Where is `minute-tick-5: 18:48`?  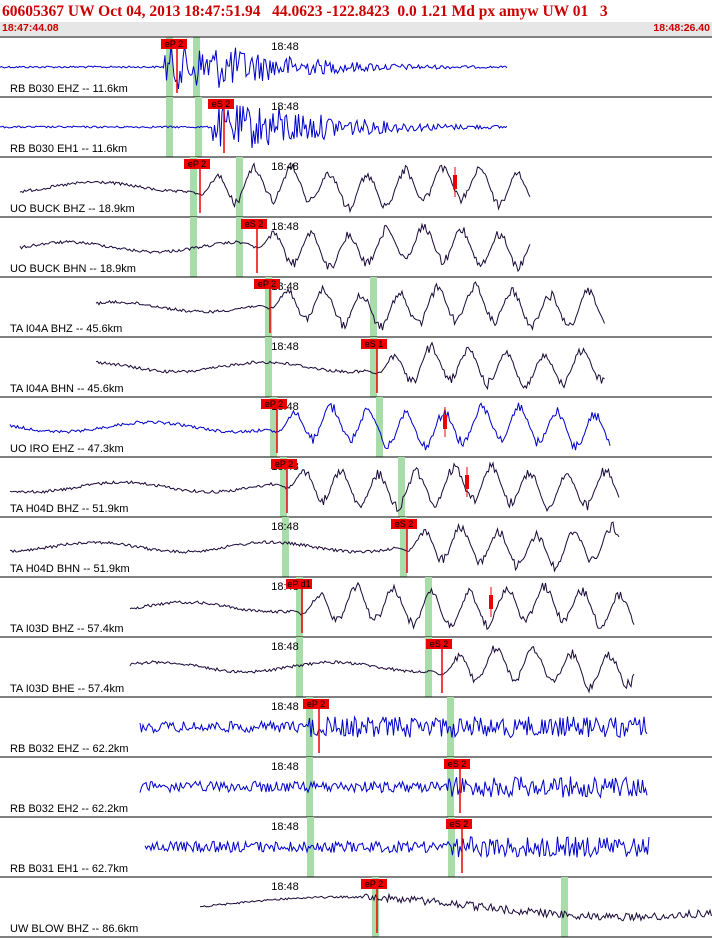
minute-tick-5: 18:48 is located at coordinates (285, 347).